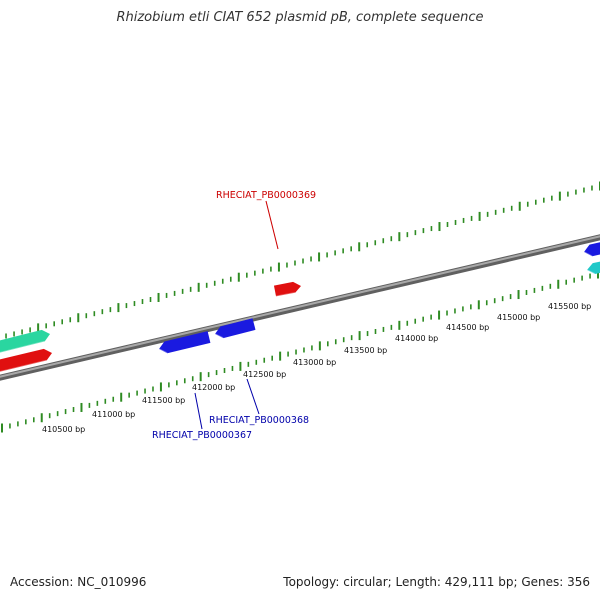 The width and height of the screenshot is (600, 600). I want to click on scale-label: 414000 bp, so click(416, 338).